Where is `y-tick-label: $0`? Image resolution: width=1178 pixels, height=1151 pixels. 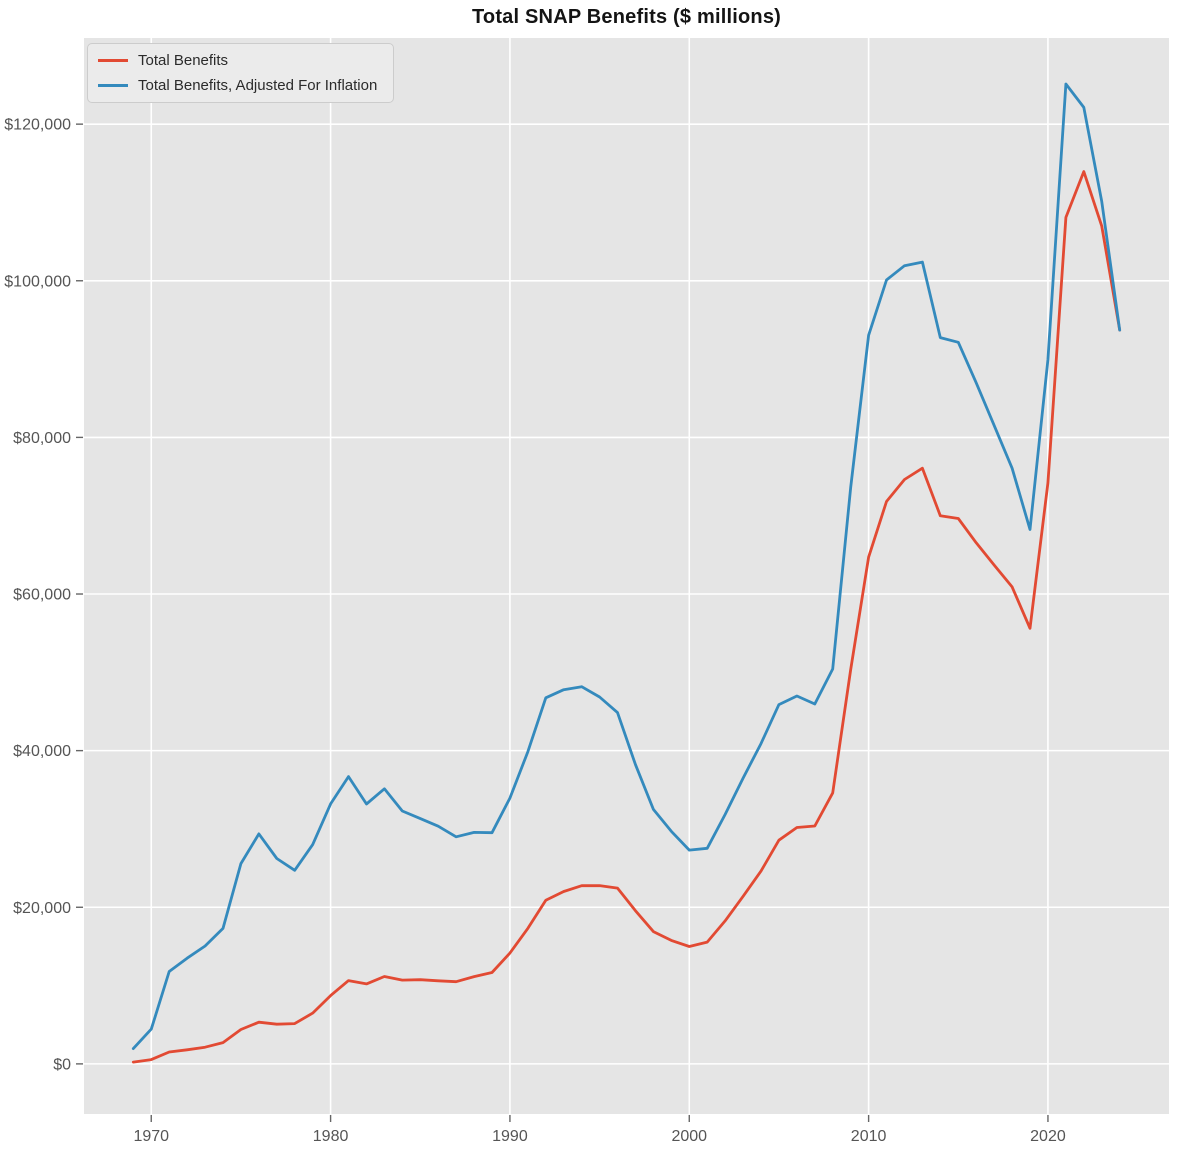 y-tick-label: $0 is located at coordinates (62, 1064).